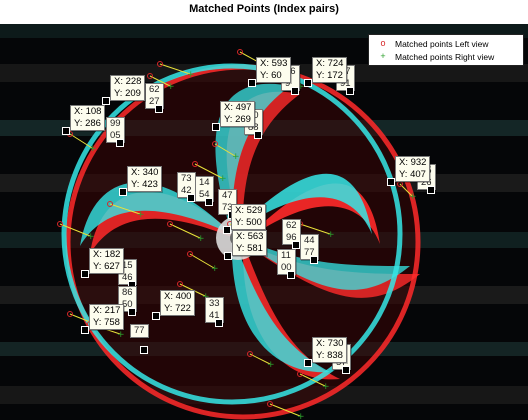 Image resolution: width=528 pixels, height=420 pixels. What do you see at coordinates (286, 255) in the screenshot?
I see `datatip-x: 11` at bounding box center [286, 255].